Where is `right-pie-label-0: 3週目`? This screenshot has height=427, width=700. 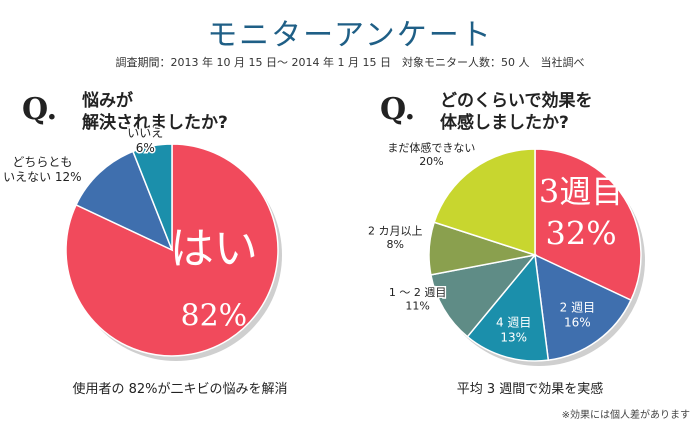 right-pie-label-0: 3週目 is located at coordinates (581, 191).